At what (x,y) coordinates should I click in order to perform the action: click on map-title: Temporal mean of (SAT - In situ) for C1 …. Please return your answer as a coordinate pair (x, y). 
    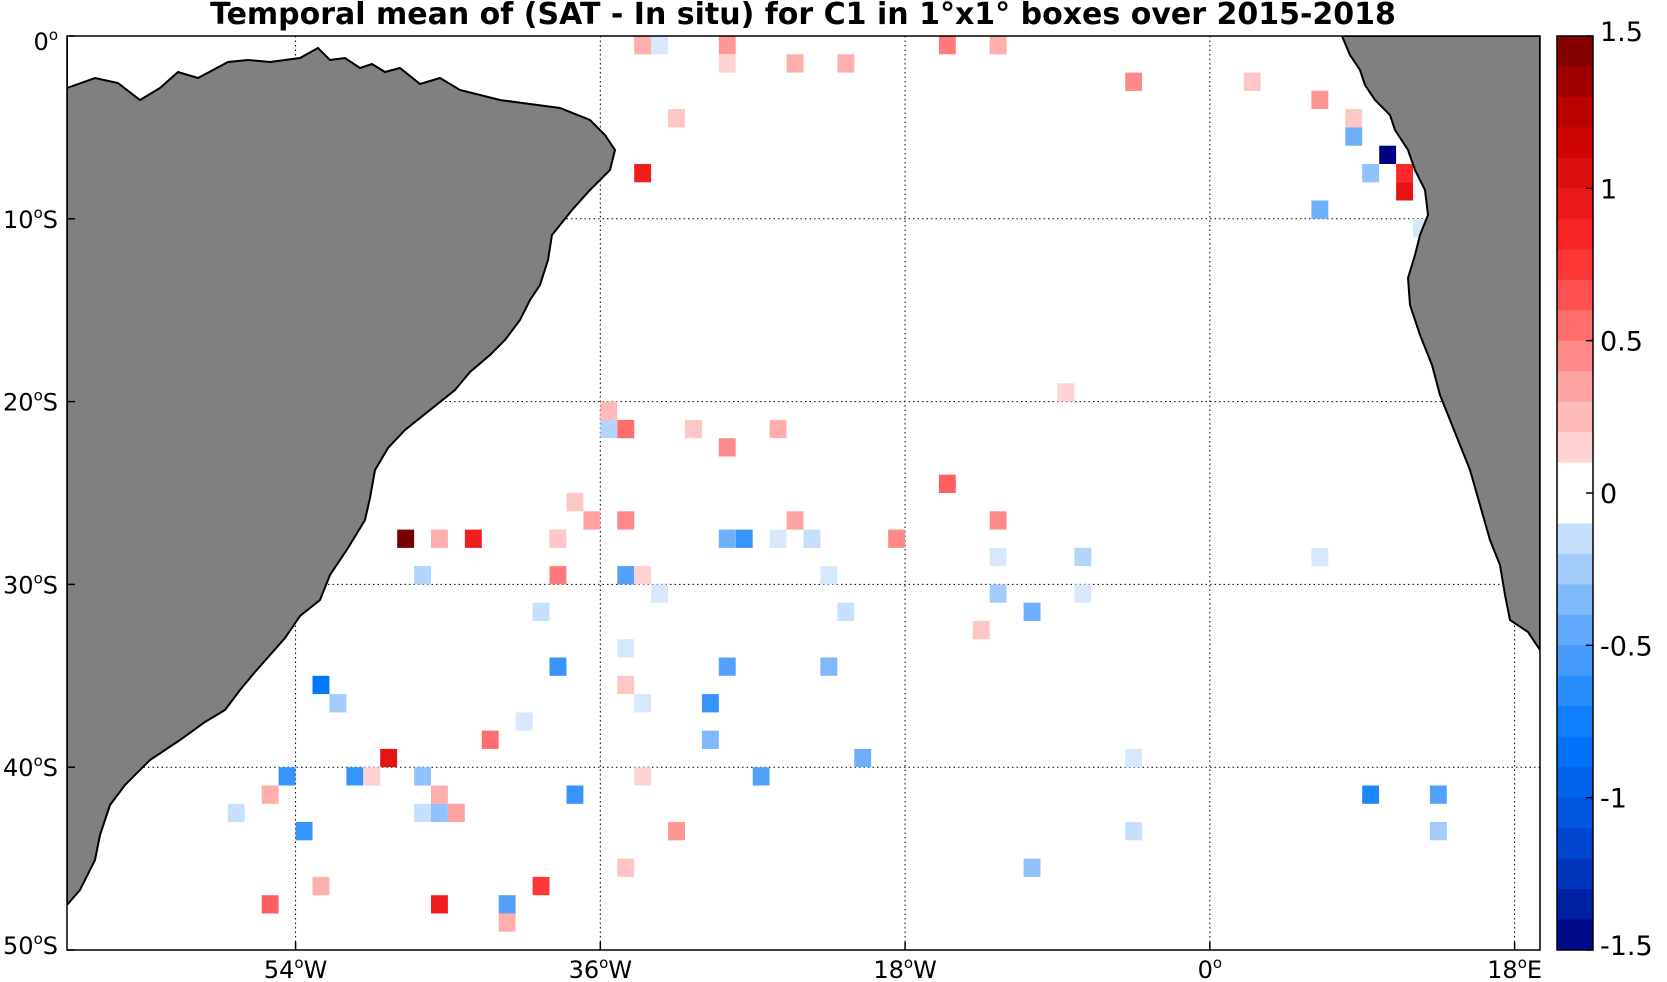
    Looking at the image, I should click on (803, 16).